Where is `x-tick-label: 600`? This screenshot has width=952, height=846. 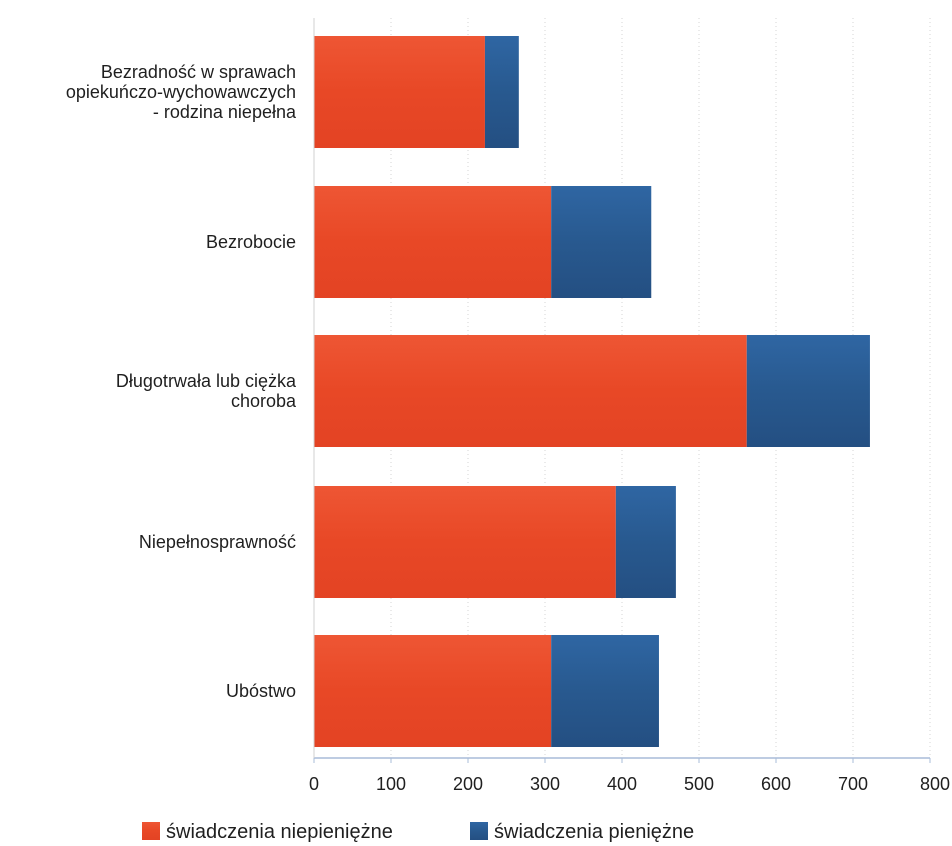
x-tick-label: 600 is located at coordinates (776, 784).